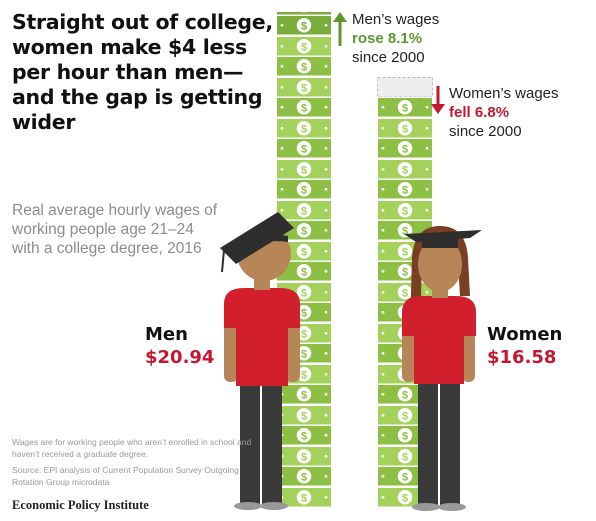 Image resolution: width=596 pixels, height=521 pixels. Describe the element at coordinates (405, 86) in the screenshot. I see `women-lost-wage-bill` at that location.